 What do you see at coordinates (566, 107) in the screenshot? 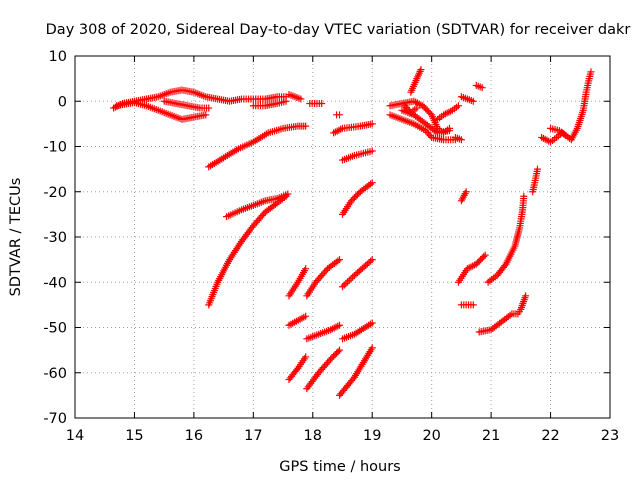
I see `series-t38` at bounding box center [566, 107].